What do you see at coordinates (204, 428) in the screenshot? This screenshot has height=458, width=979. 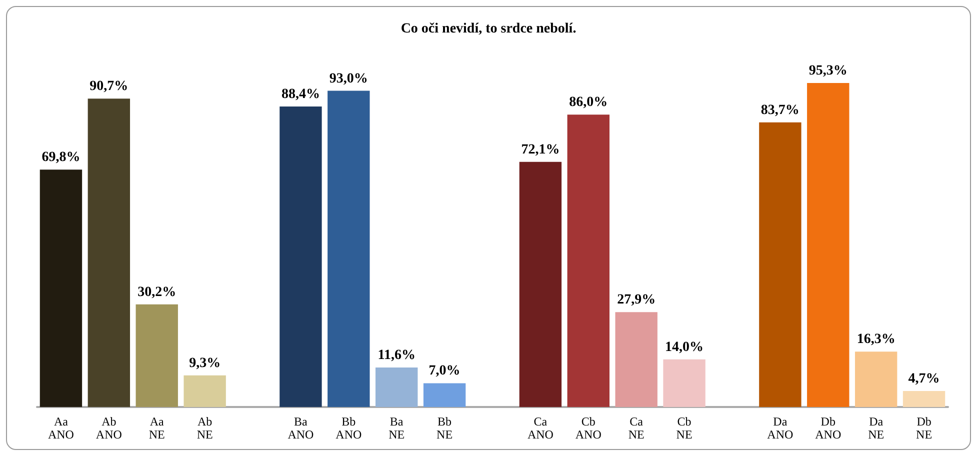 I see `x-tick-label: Ab NE` at bounding box center [204, 428].